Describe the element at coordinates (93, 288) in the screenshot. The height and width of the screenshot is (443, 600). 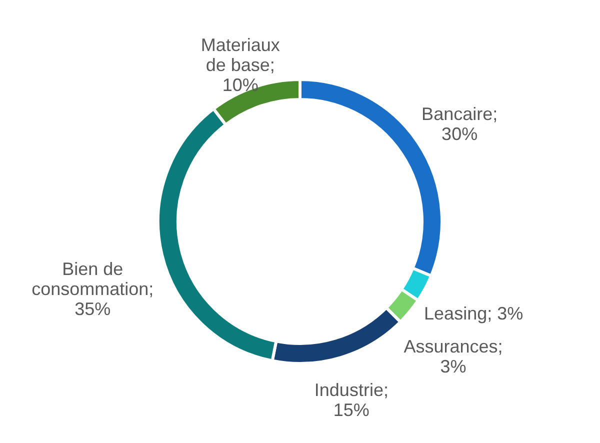
I see `slice-label: Bien de consommation; 35%` at that location.